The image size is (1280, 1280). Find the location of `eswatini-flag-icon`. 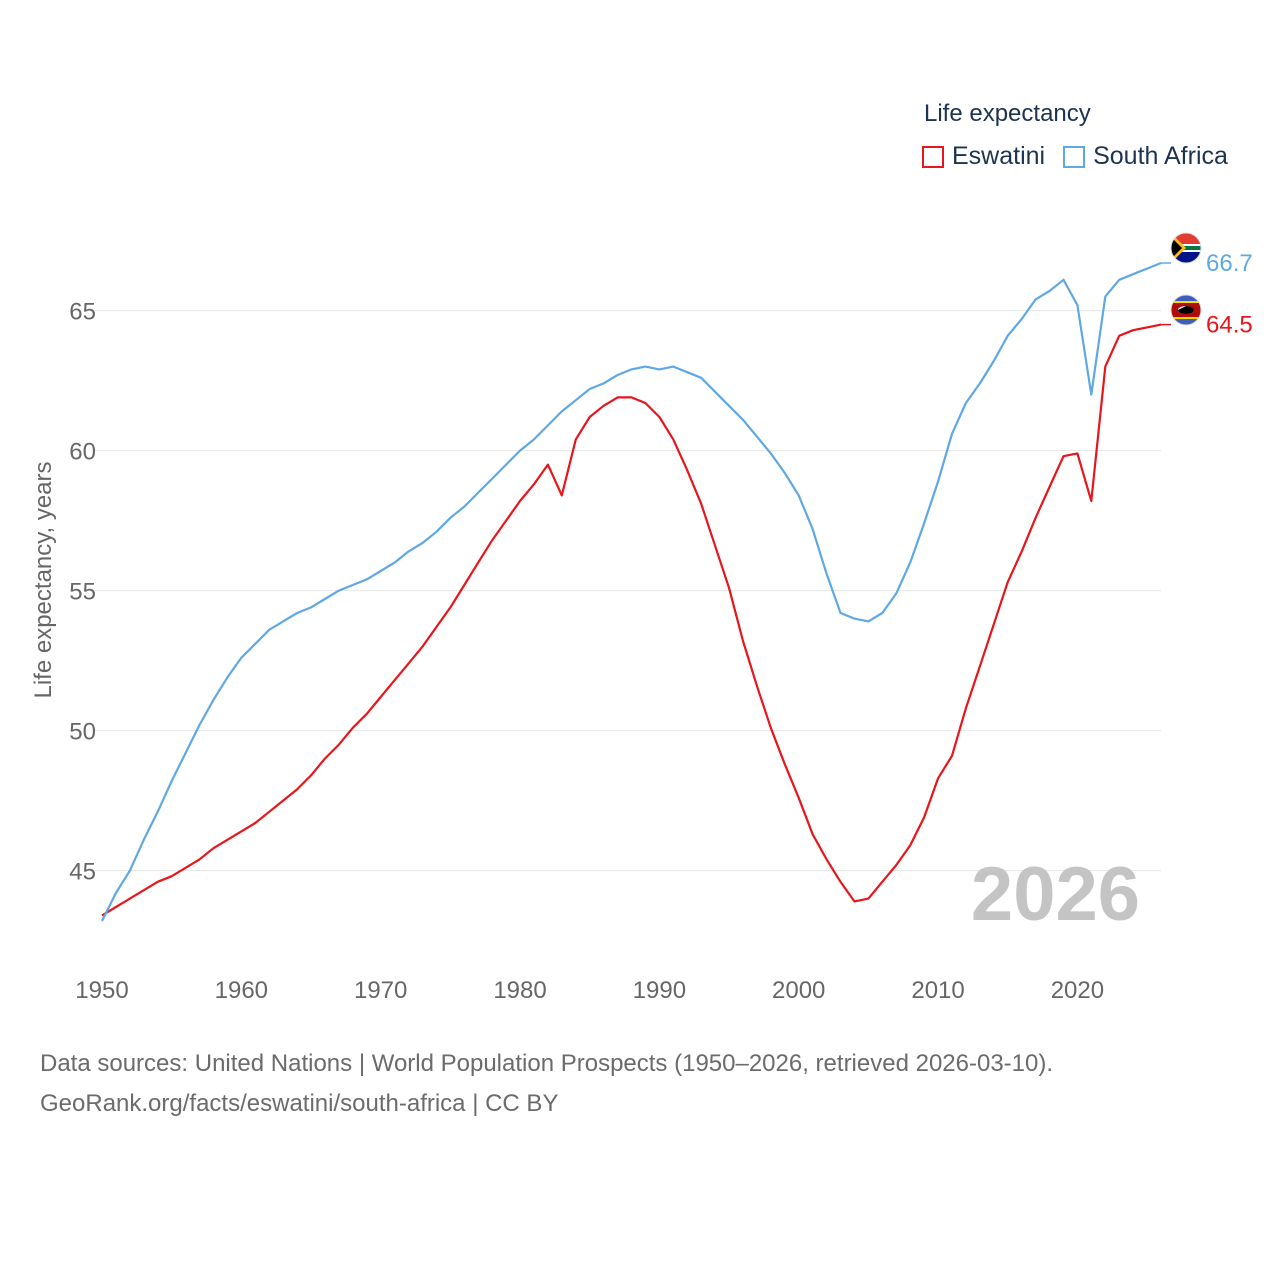

eswatini-flag-icon is located at coordinates (1186, 310).